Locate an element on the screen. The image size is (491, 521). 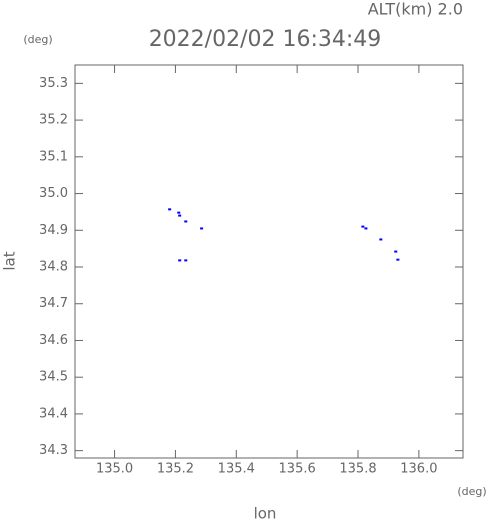
x-axis-label: lon is located at coordinates (265, 513).